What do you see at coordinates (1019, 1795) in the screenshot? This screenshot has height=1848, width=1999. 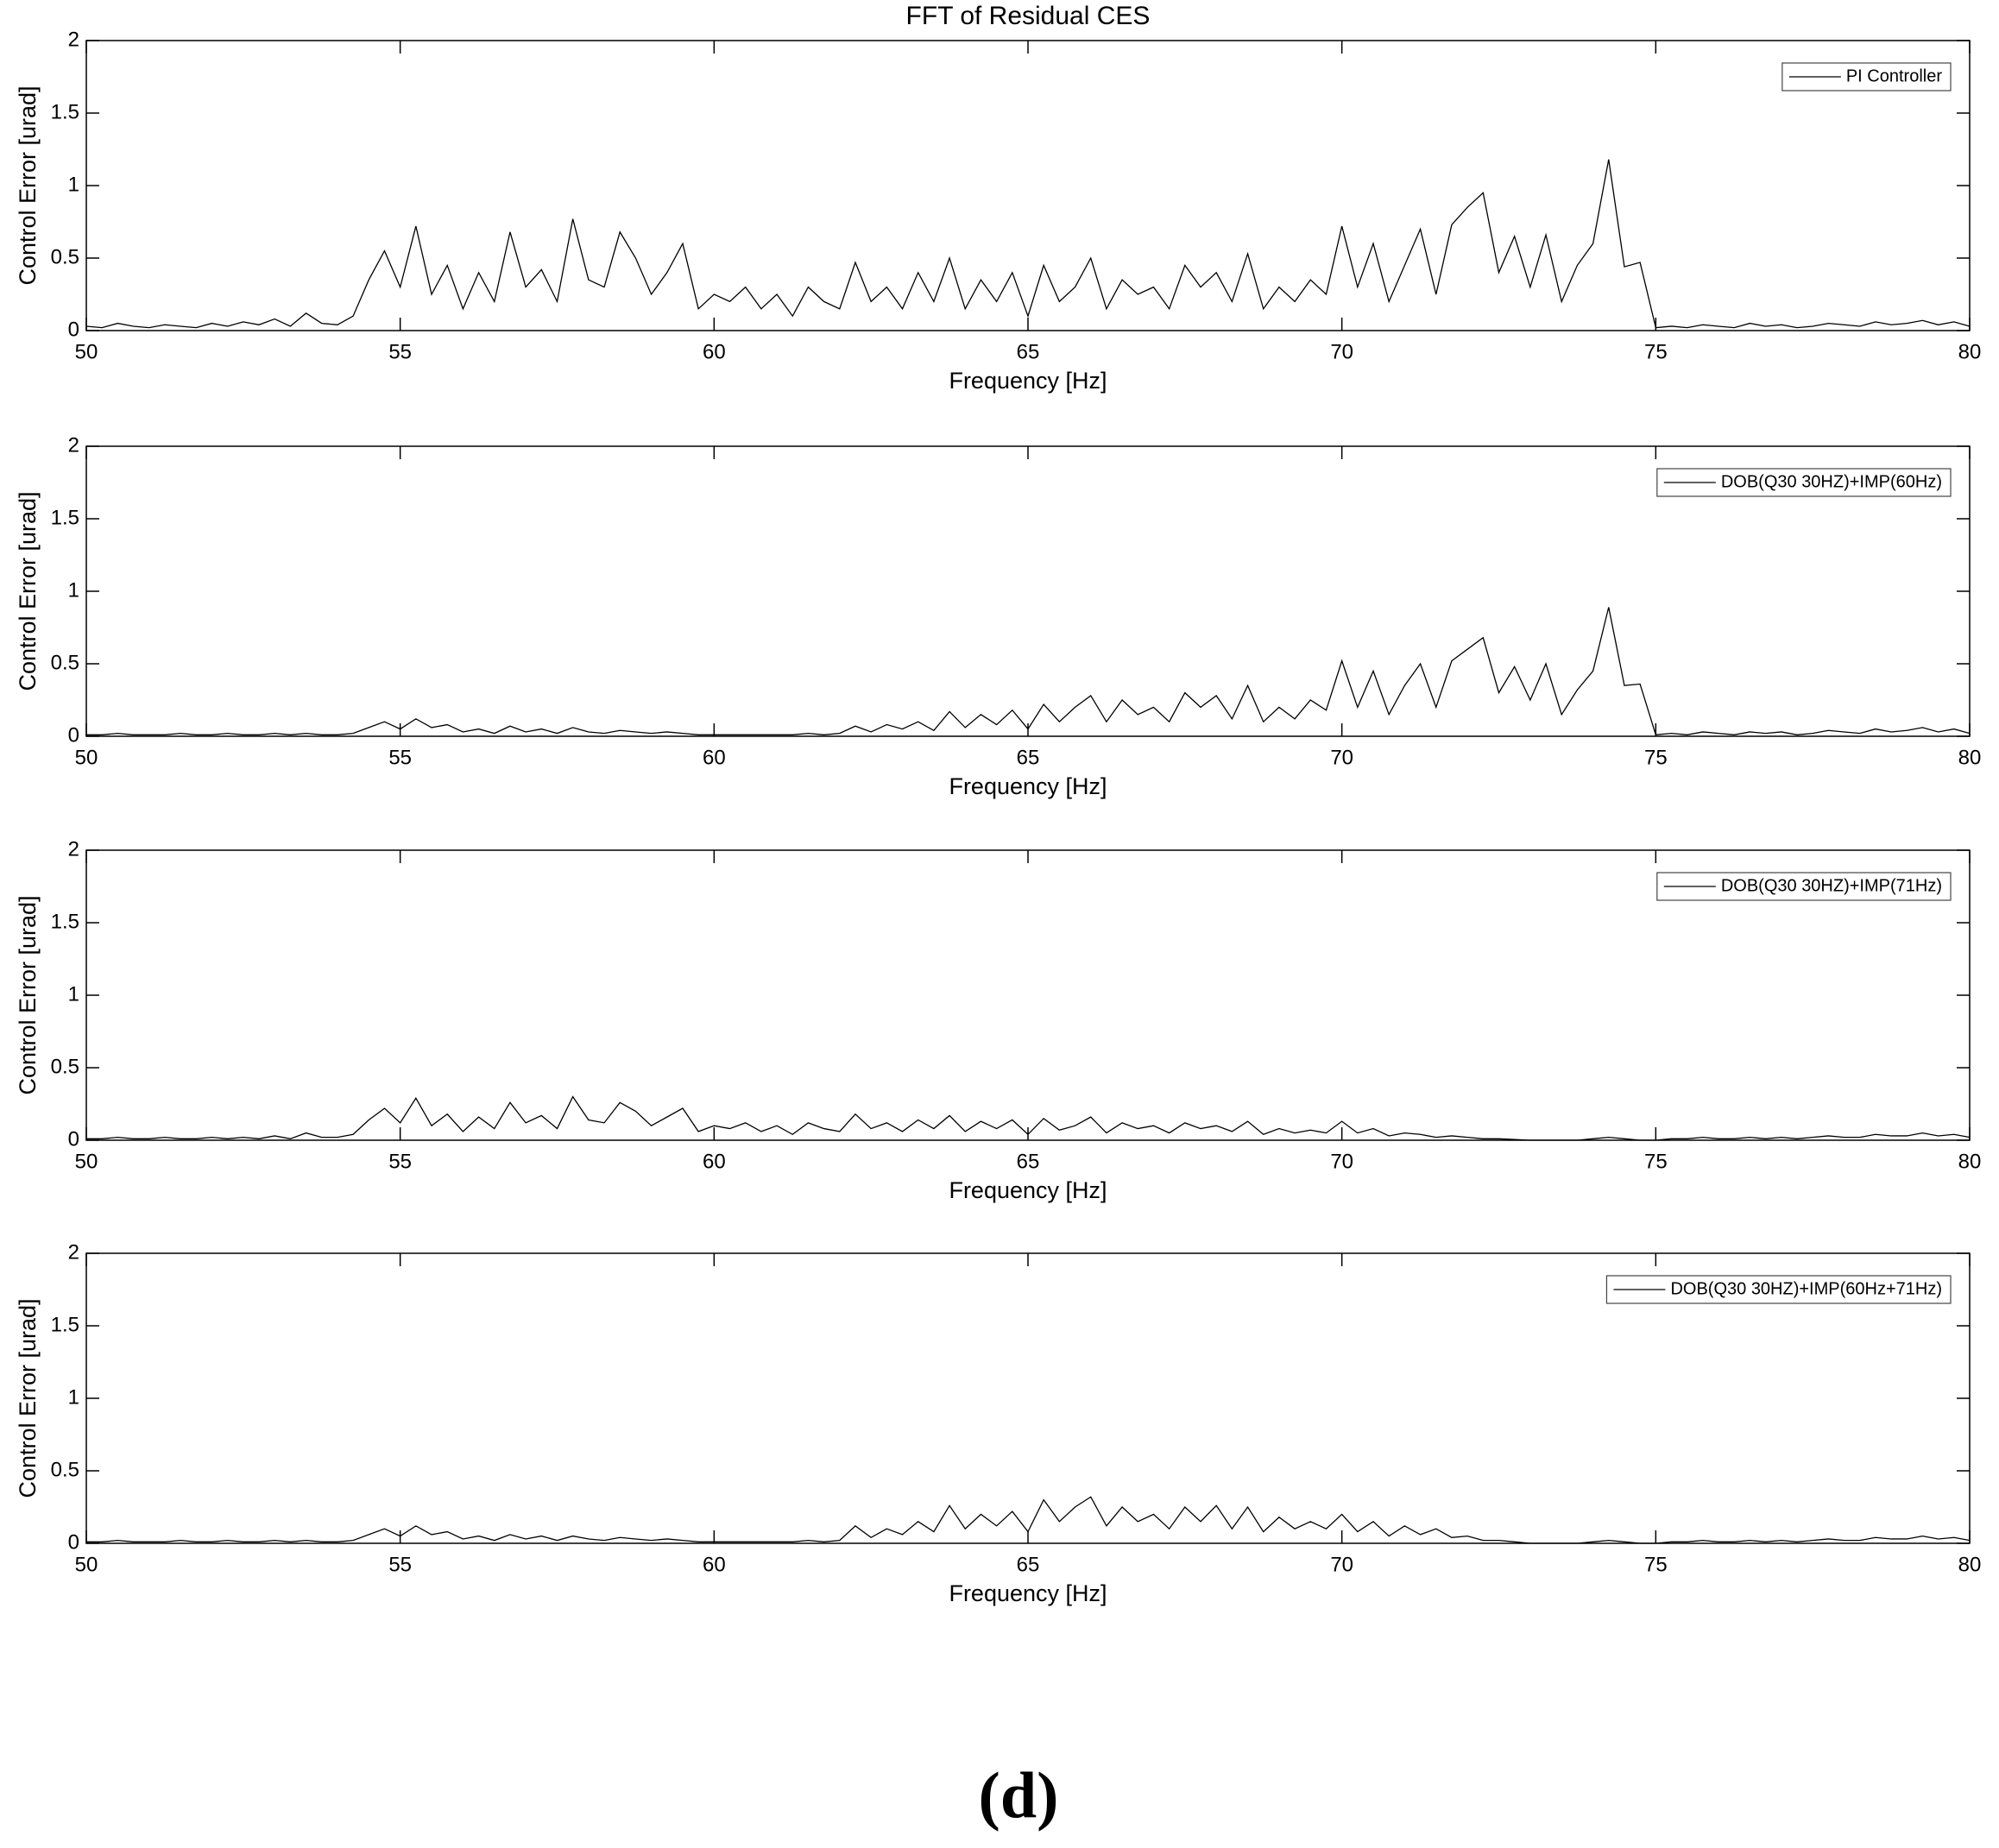 I see `caption: (d)` at bounding box center [1019, 1795].